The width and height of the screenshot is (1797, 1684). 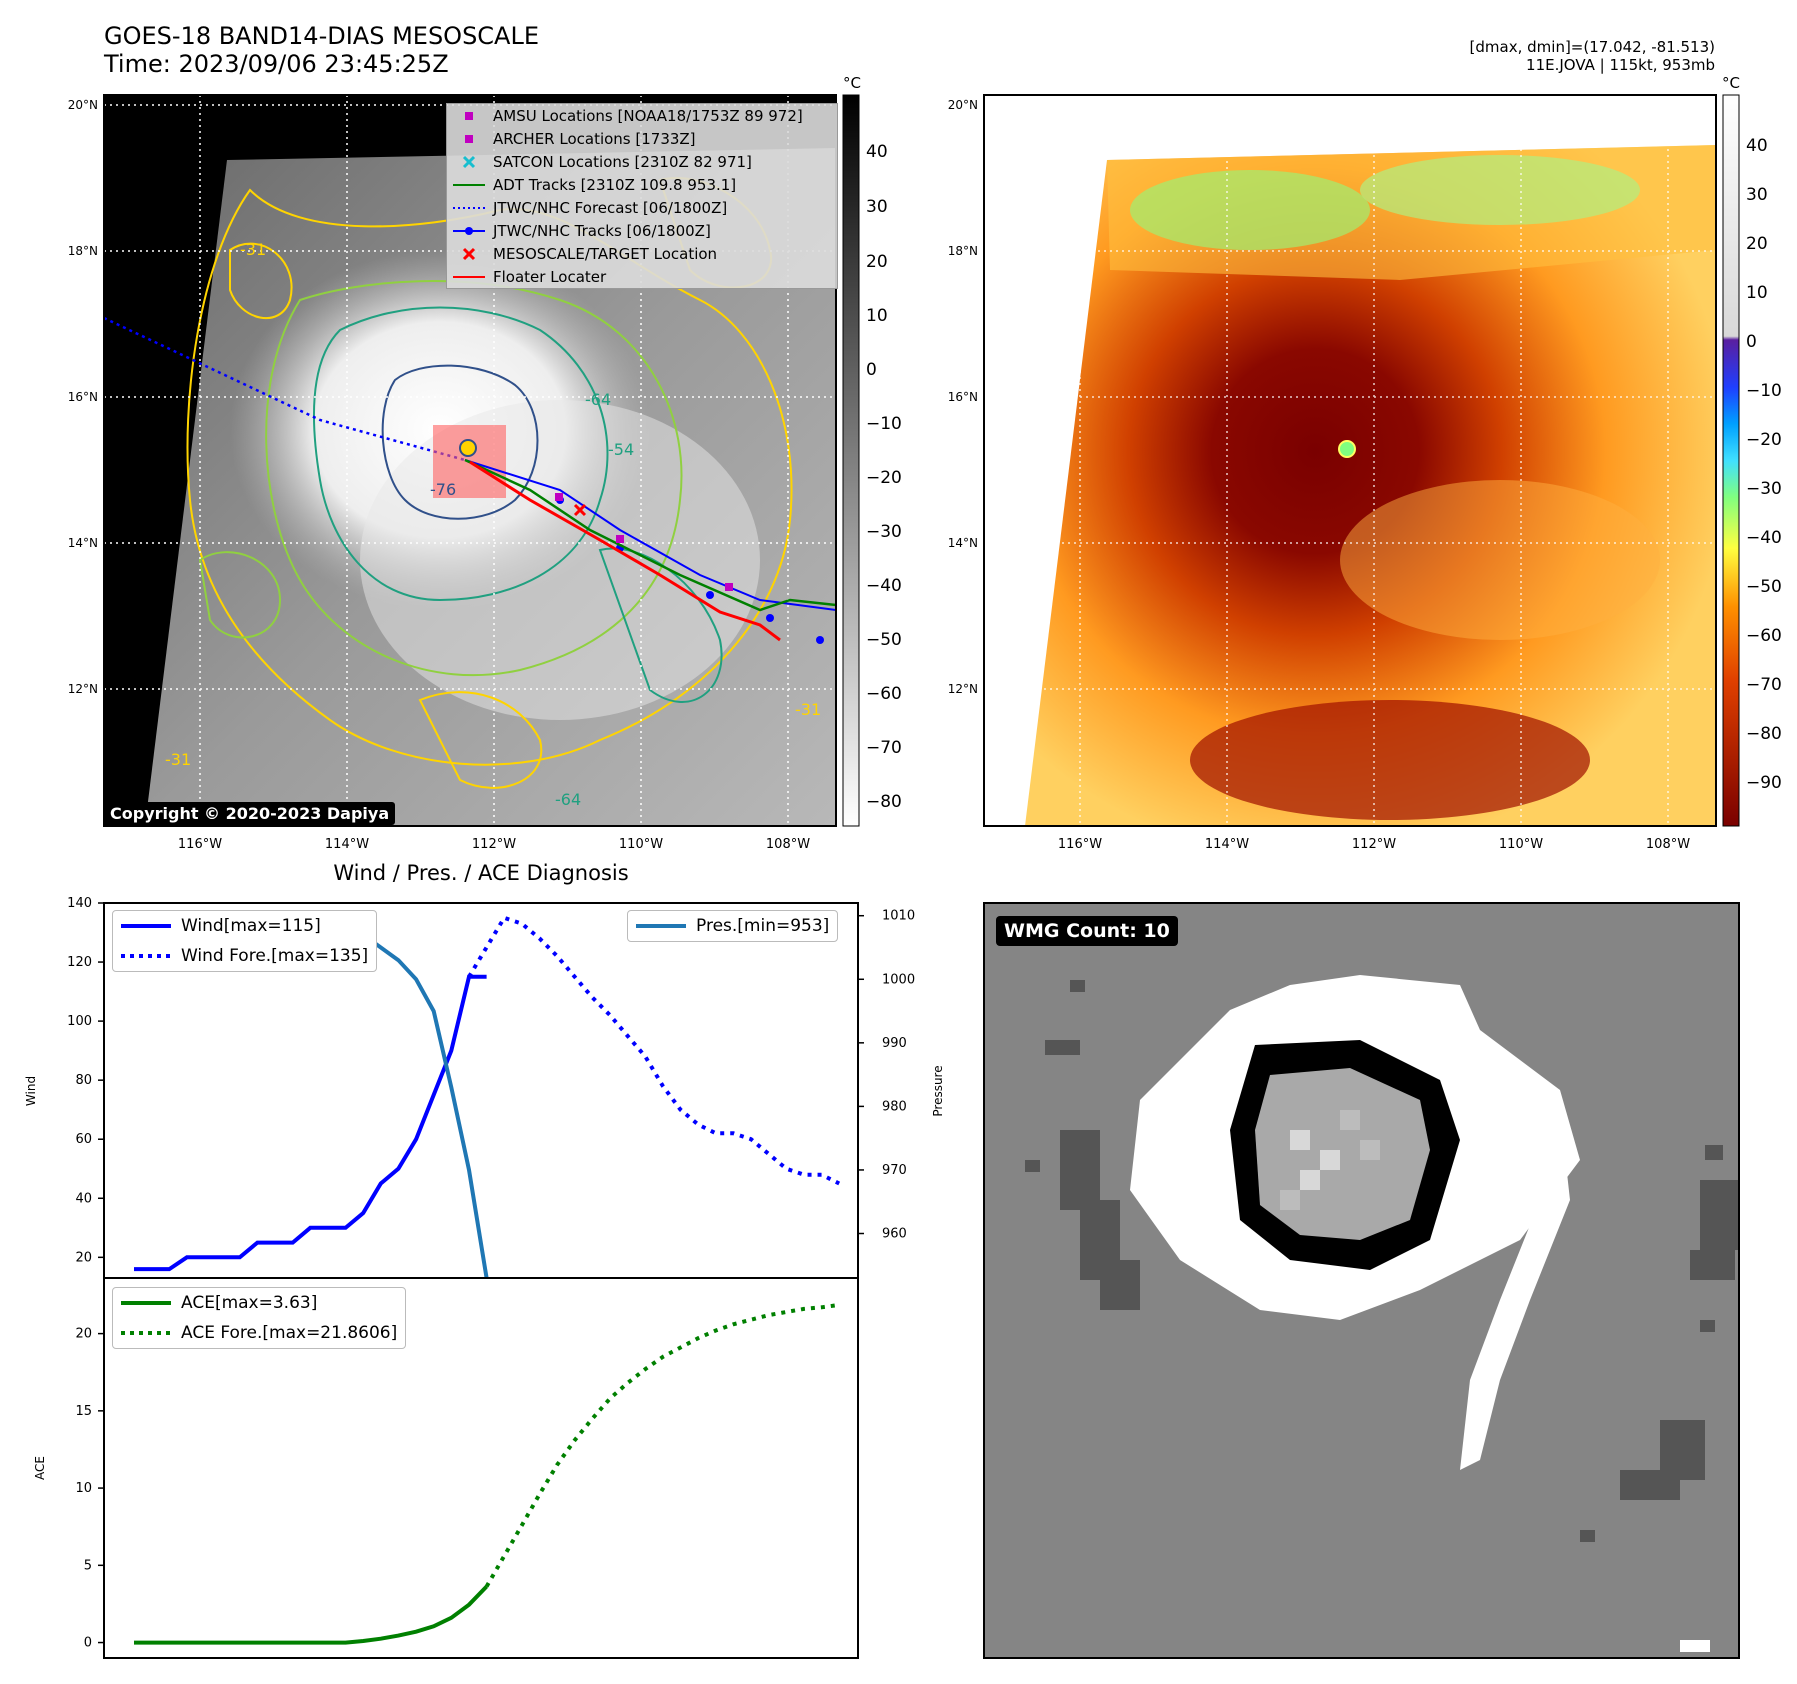 I want to click on legend-label: ADT Tracks [2310Z 109.8 953.1], so click(x=615, y=184).